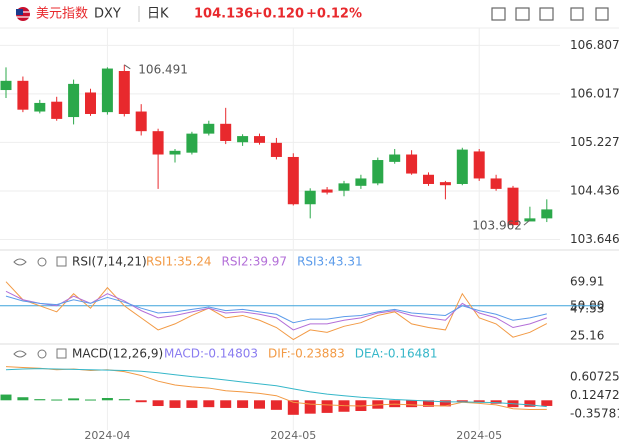 The width and height of the screenshot is (619, 447). I want to click on period: 日K, so click(158, 14).